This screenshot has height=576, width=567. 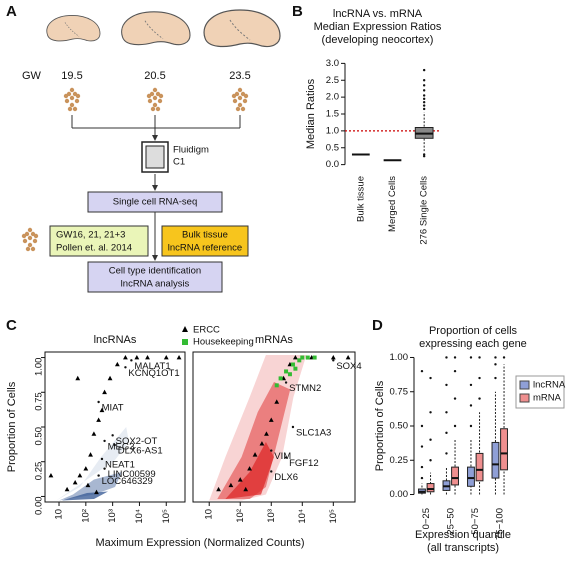 What do you see at coordinates (120, 464) in the screenshot?
I see `gene-label: NEAT1` at bounding box center [120, 464].